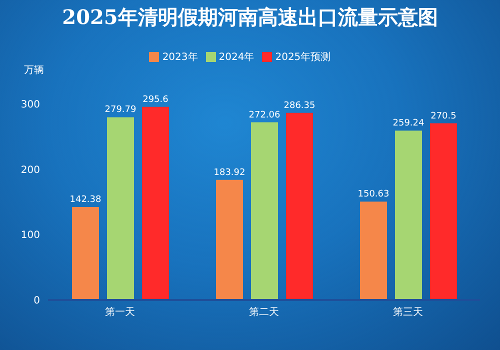 The height and width of the screenshot is (350, 500). Describe the element at coordinates (86, 199) in the screenshot. I see `data-label: 142.38` at that location.